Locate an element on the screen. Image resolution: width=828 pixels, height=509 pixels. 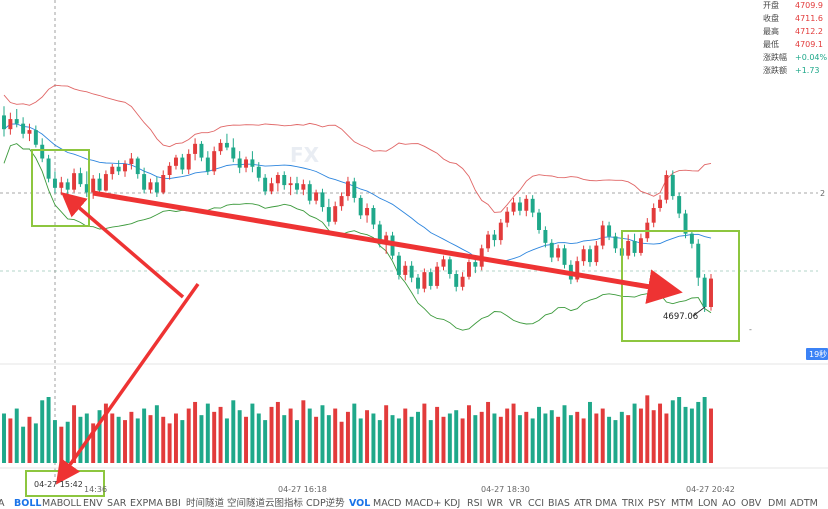
indicator-tab-wr: WR is located at coordinates (495, 503).